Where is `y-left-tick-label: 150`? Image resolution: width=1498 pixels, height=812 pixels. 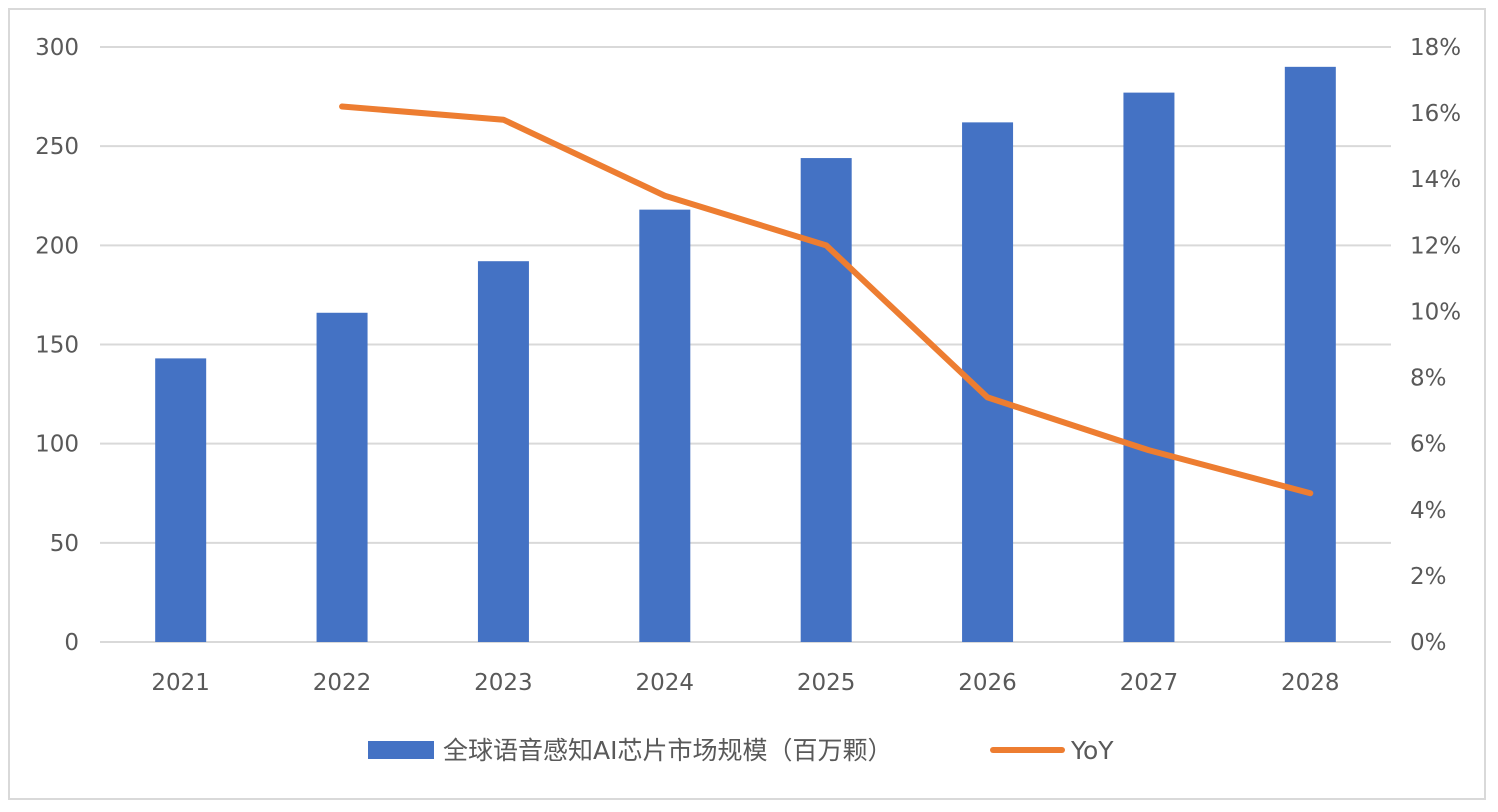
y-left-tick-label: 150 is located at coordinates (57, 346).